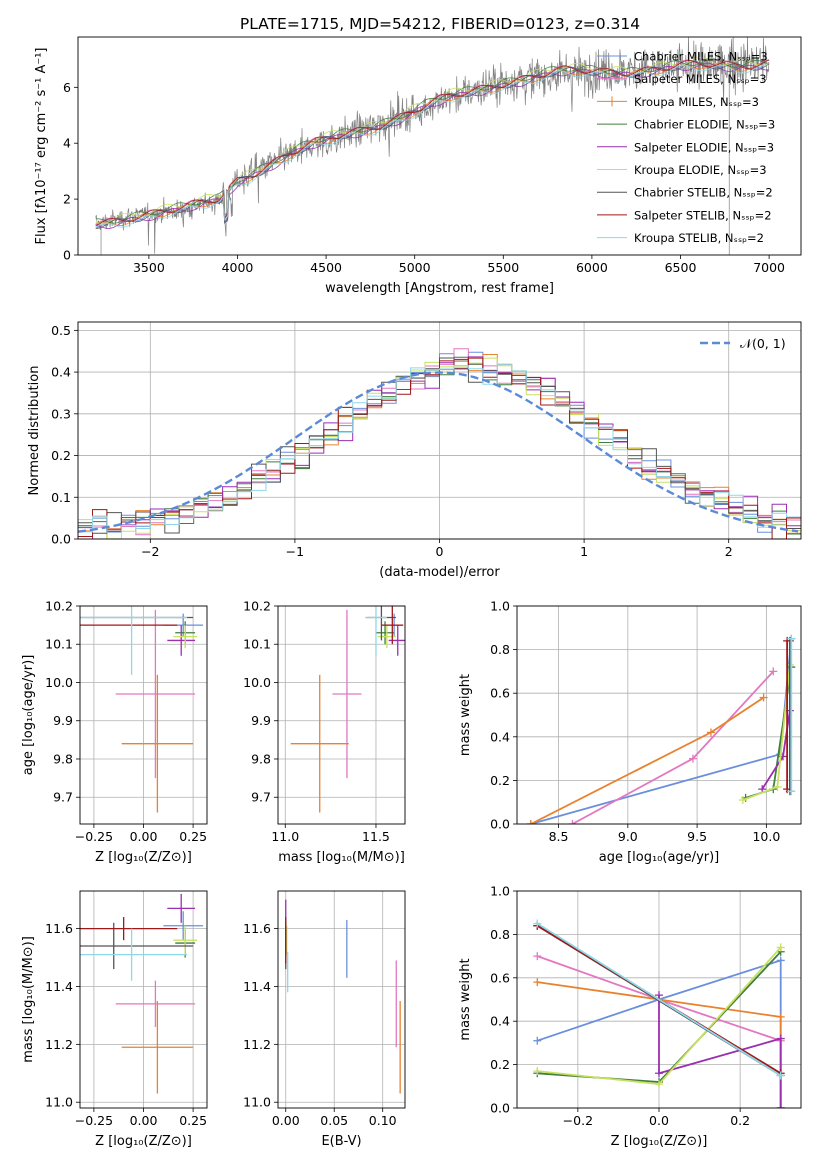  What do you see at coordinates (729, 551) in the screenshot?
I see `x-tick-label: 2` at bounding box center [729, 551].